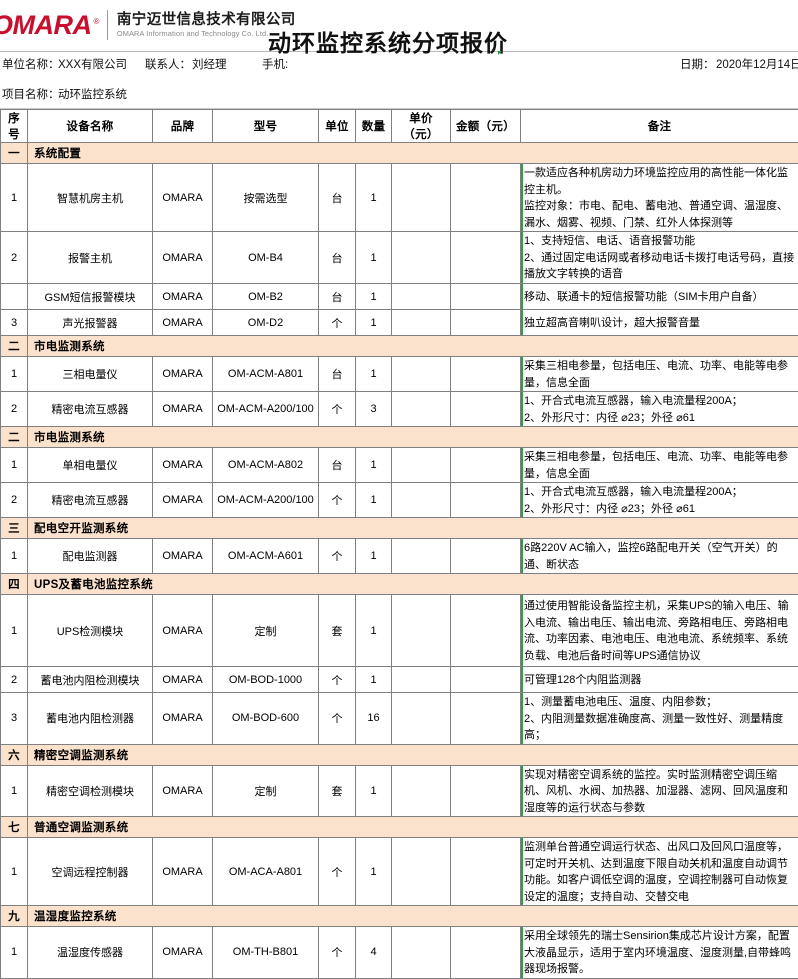 The width and height of the screenshot is (798, 979). Describe the element at coordinates (659, 126) in the screenshot. I see `col-header-remark: 备注` at that location.